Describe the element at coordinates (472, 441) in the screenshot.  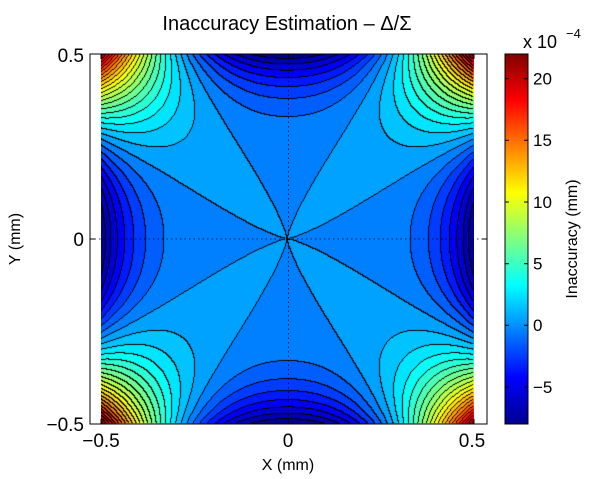
I see `x-tick-label-max: 0.5` at that location.